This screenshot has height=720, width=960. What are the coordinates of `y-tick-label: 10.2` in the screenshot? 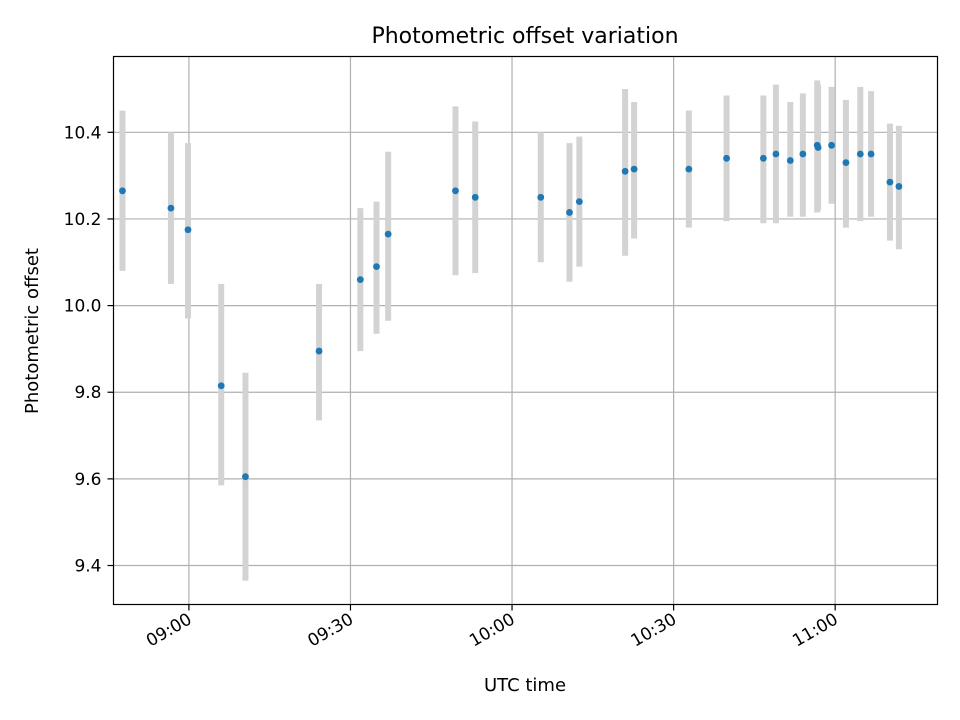 It's located at (83, 220).